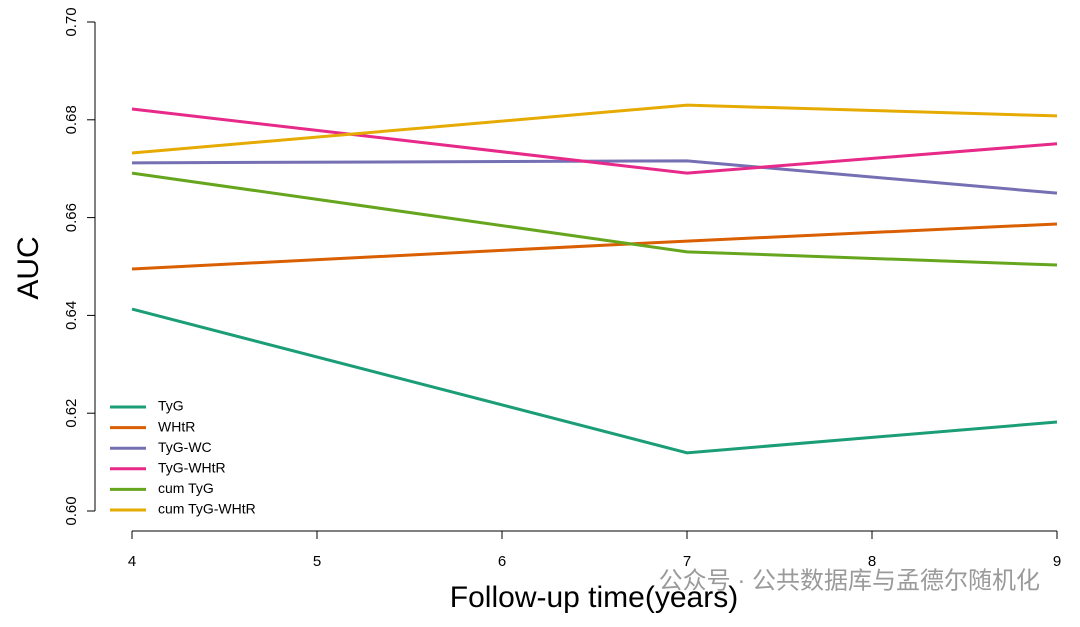 The image size is (1080, 627). Describe the element at coordinates (207, 509) in the screenshot. I see `legend-label: cum TyG-WHtR` at that location.